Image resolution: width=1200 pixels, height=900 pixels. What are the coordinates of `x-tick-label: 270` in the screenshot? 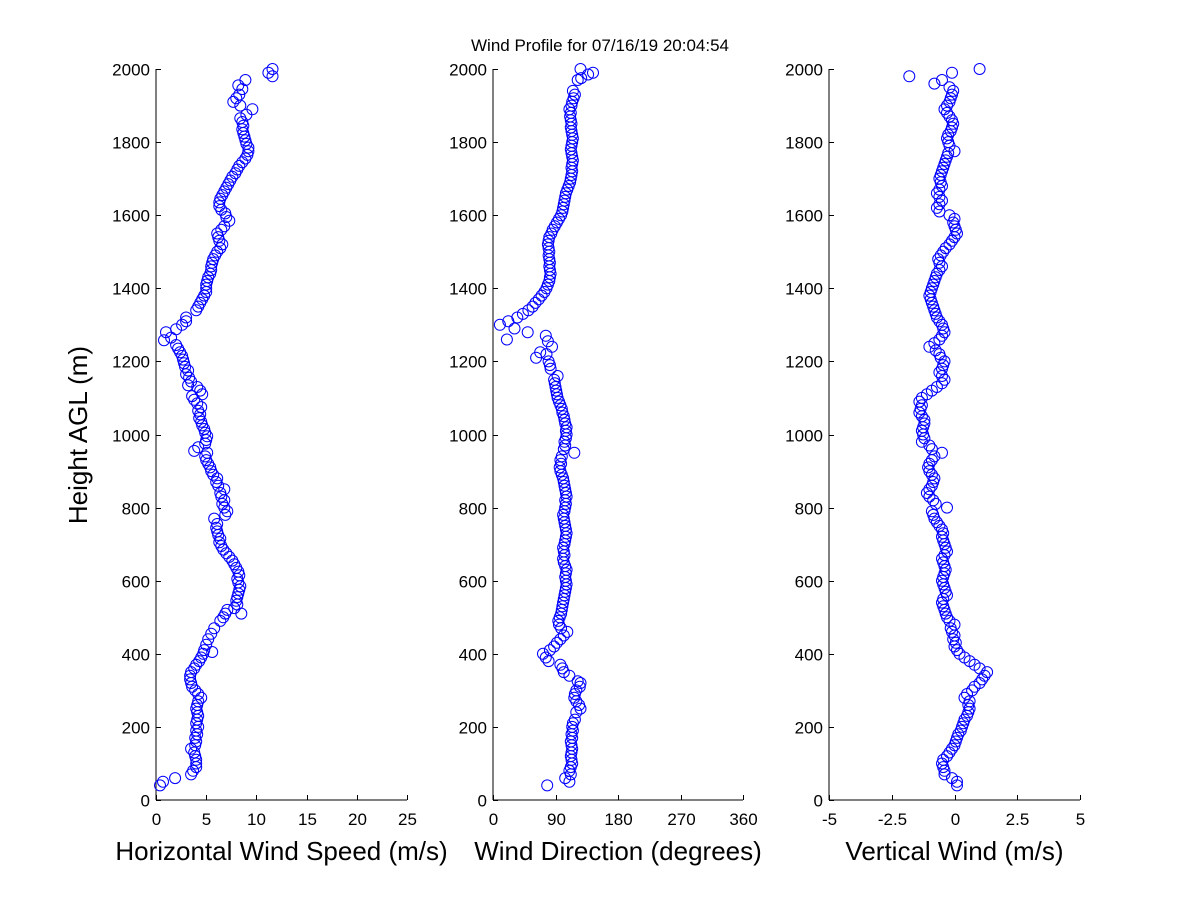 It's located at (681, 819).